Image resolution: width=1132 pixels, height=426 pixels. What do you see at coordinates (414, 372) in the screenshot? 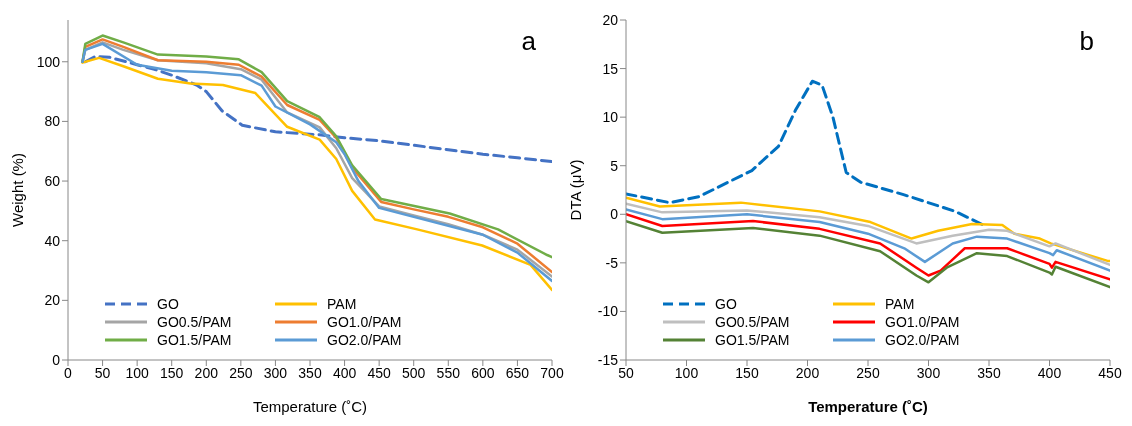
I see `x-tick-label: 500` at bounding box center [414, 372].